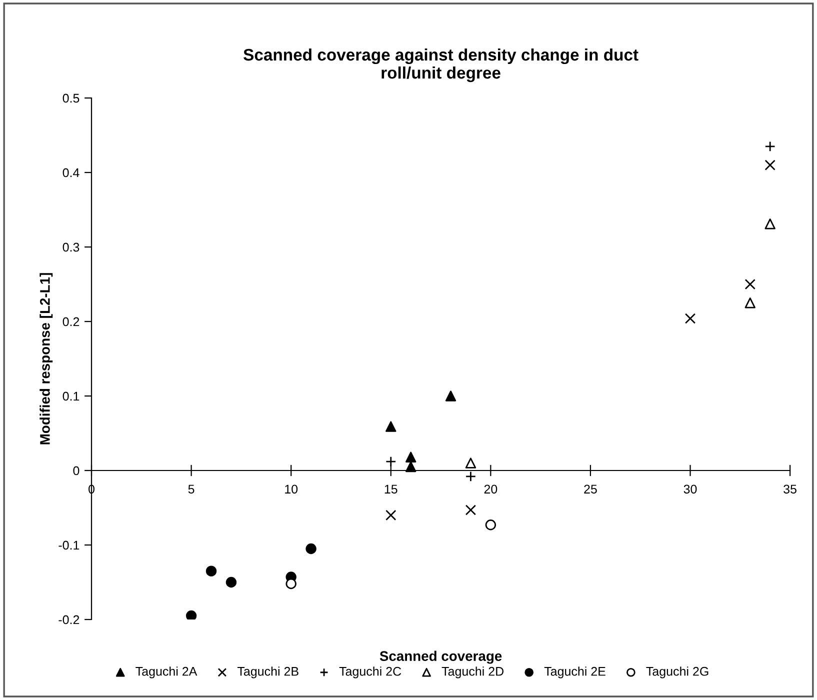 This screenshot has width=817, height=700. I want to click on x-tick-label: 20, so click(491, 489).